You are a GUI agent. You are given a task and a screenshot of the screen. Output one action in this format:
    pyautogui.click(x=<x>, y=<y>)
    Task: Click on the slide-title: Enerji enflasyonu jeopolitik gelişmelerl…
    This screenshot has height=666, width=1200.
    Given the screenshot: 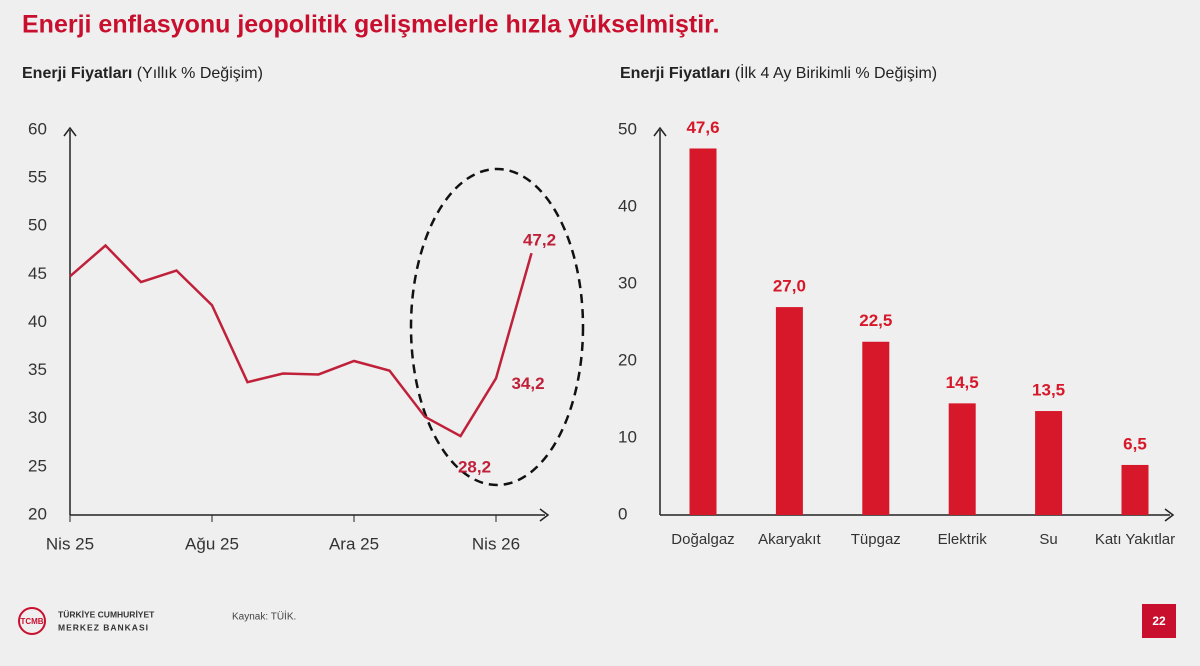 What is the action you would take?
    pyautogui.click(x=370, y=25)
    